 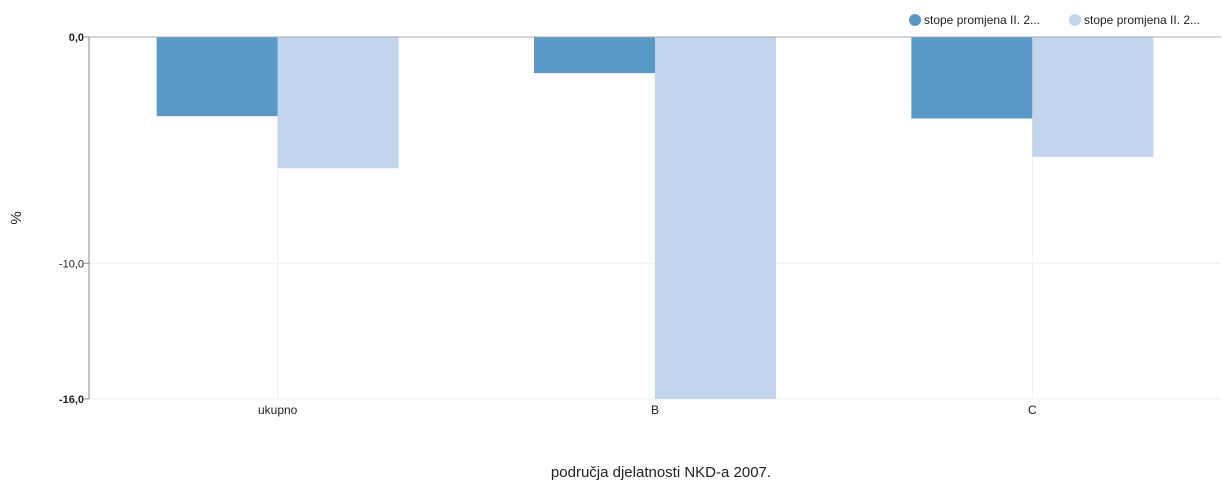 What do you see at coordinates (655, 410) in the screenshot?
I see `x-tick-label: B` at bounding box center [655, 410].